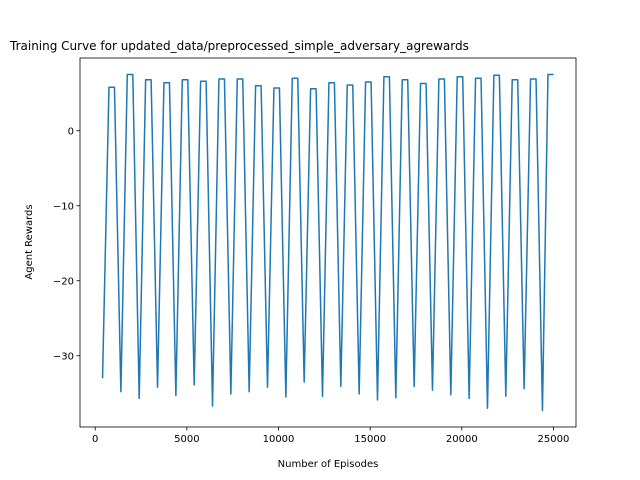 The width and height of the screenshot is (640, 480). I want to click on y-tick-label: −10, so click(63, 206).